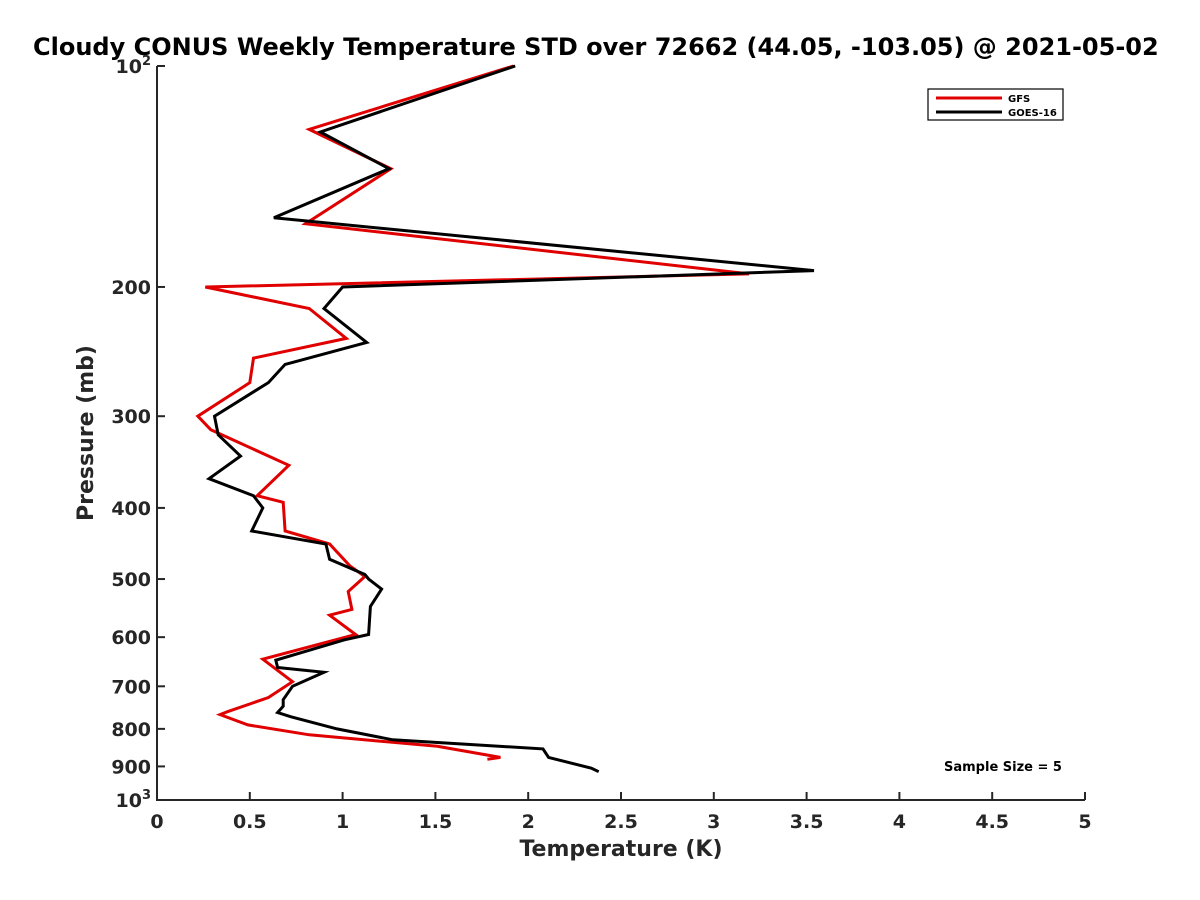 The image size is (1200, 900). I want to click on y-tick-label: 200, so click(131, 288).